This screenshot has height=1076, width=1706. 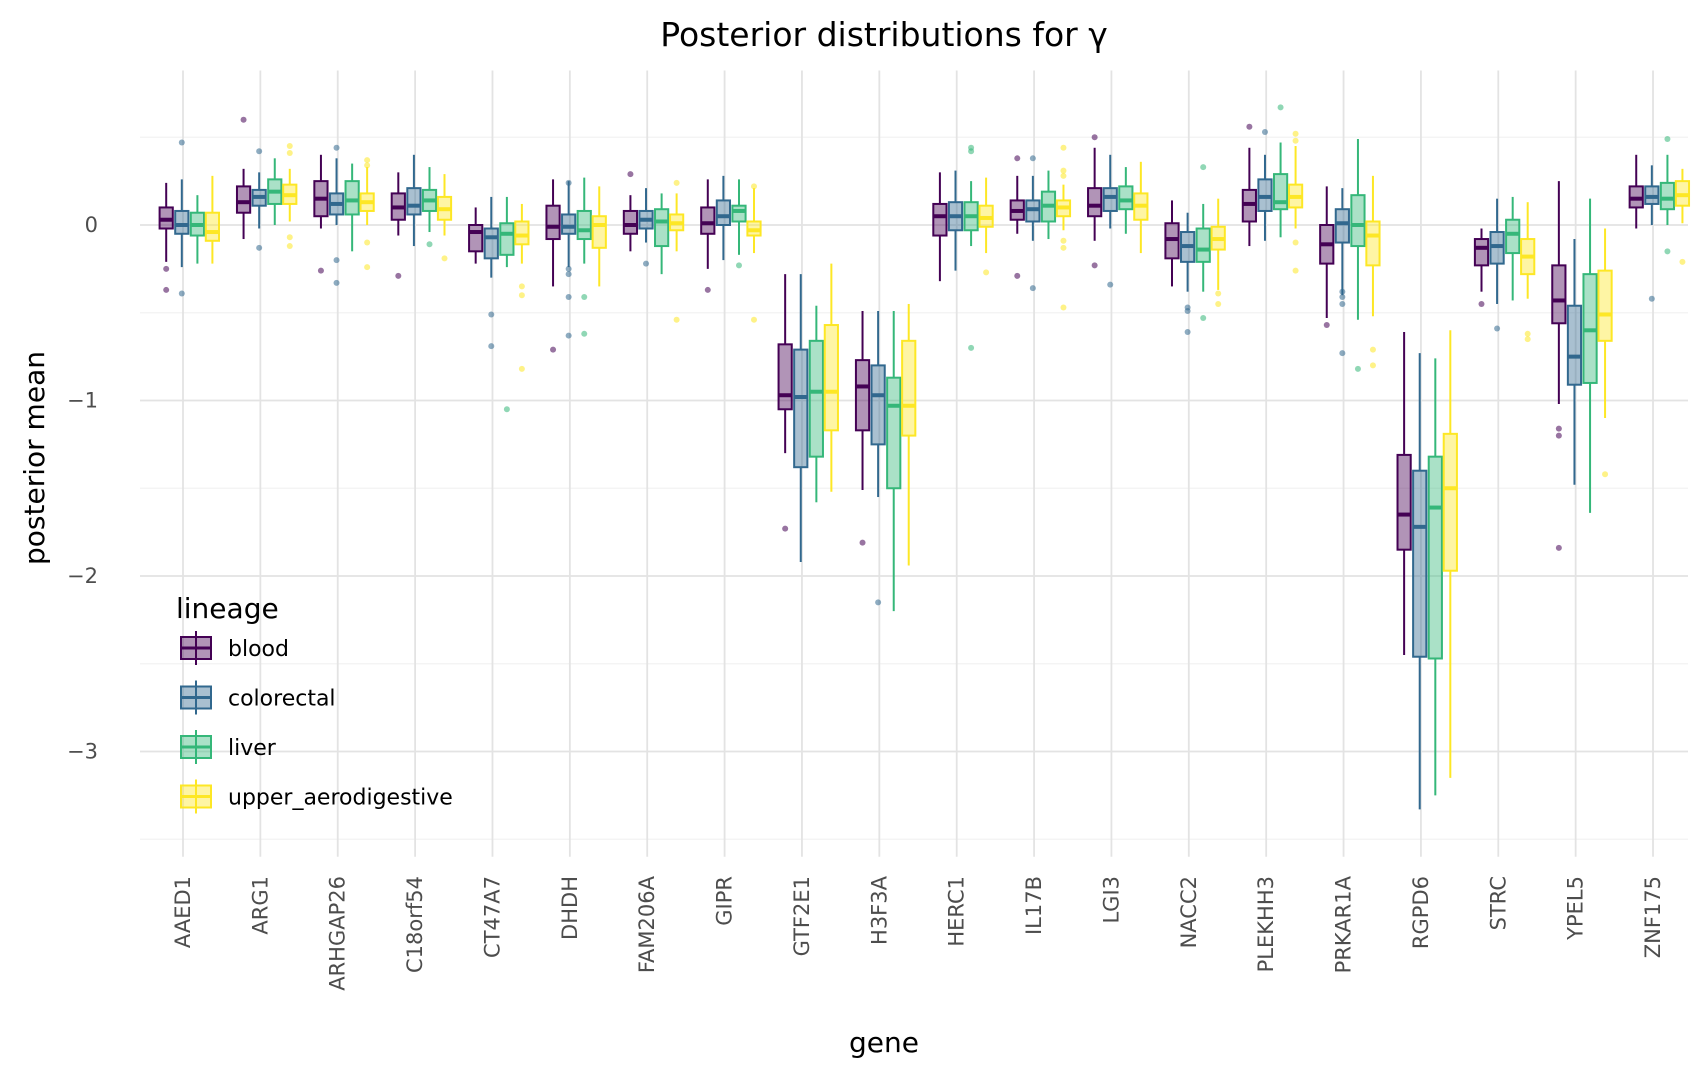 What do you see at coordinates (802, 916) in the screenshot?
I see `x-tick-label: GTF2E1` at bounding box center [802, 916].